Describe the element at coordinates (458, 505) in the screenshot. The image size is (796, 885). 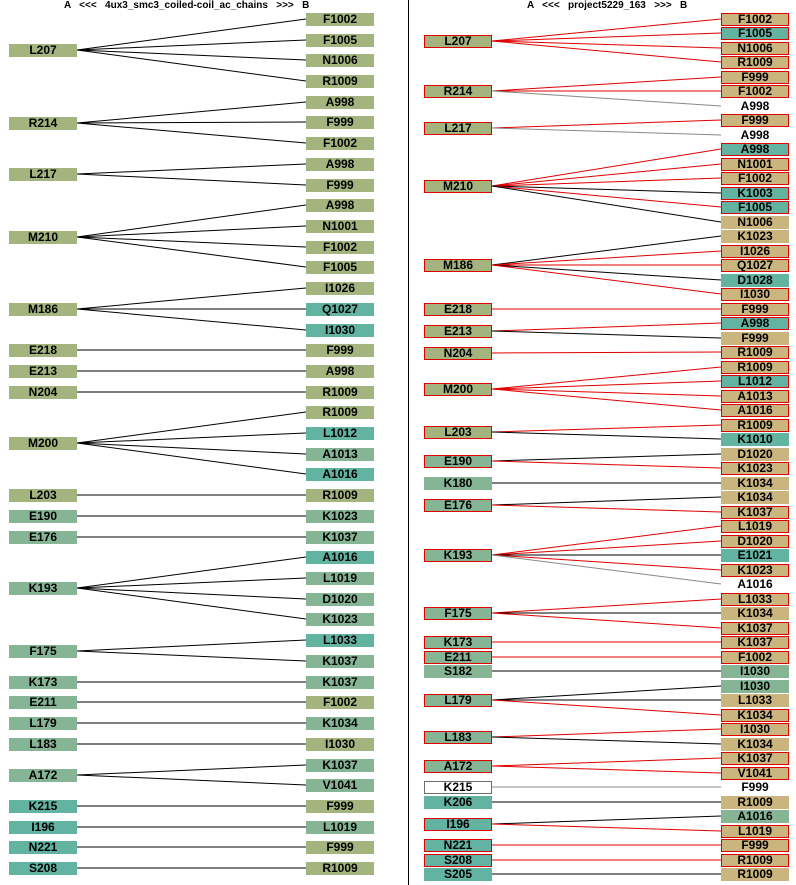
I see `residue-node-left: E176` at that location.